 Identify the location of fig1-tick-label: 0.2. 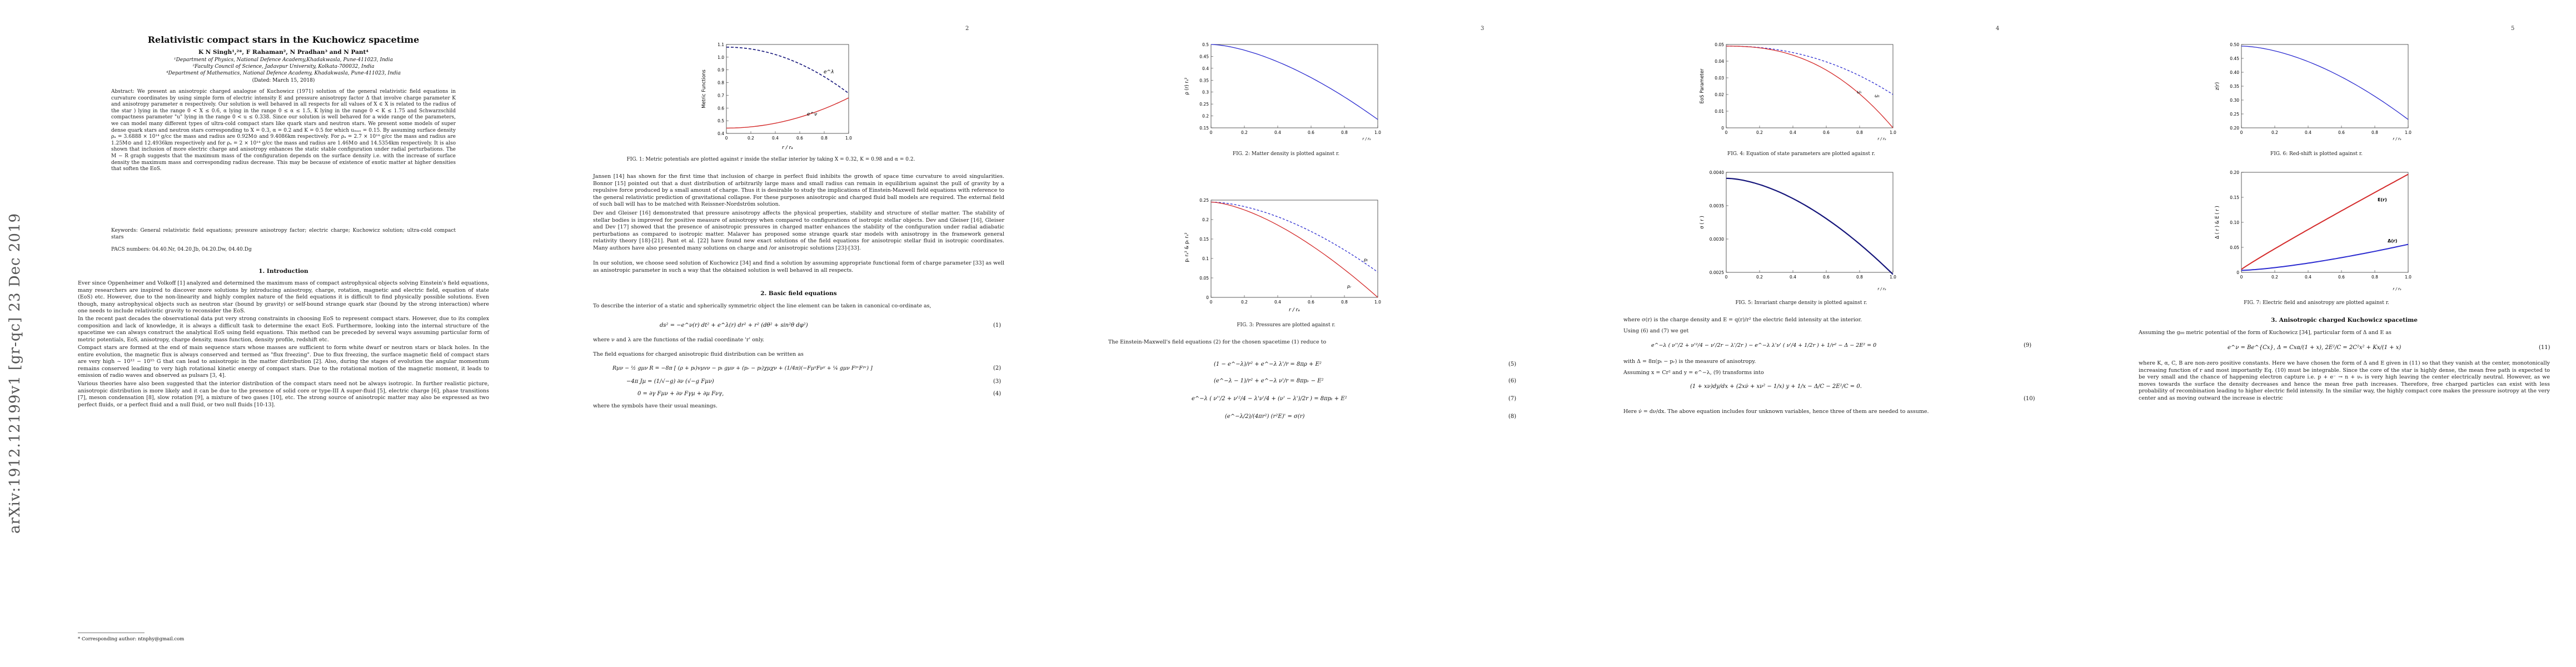
(751, 138).